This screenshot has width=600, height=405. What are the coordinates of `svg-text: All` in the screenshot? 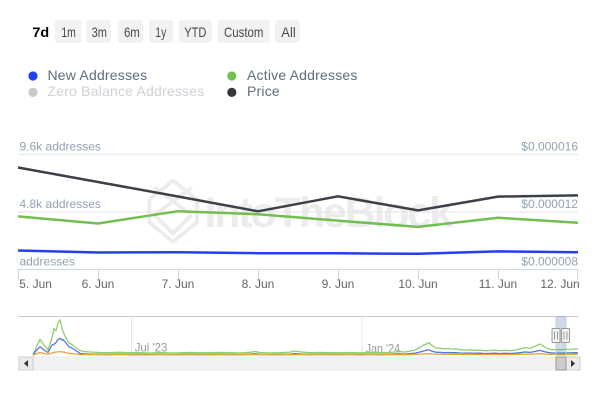 It's located at (288, 32).